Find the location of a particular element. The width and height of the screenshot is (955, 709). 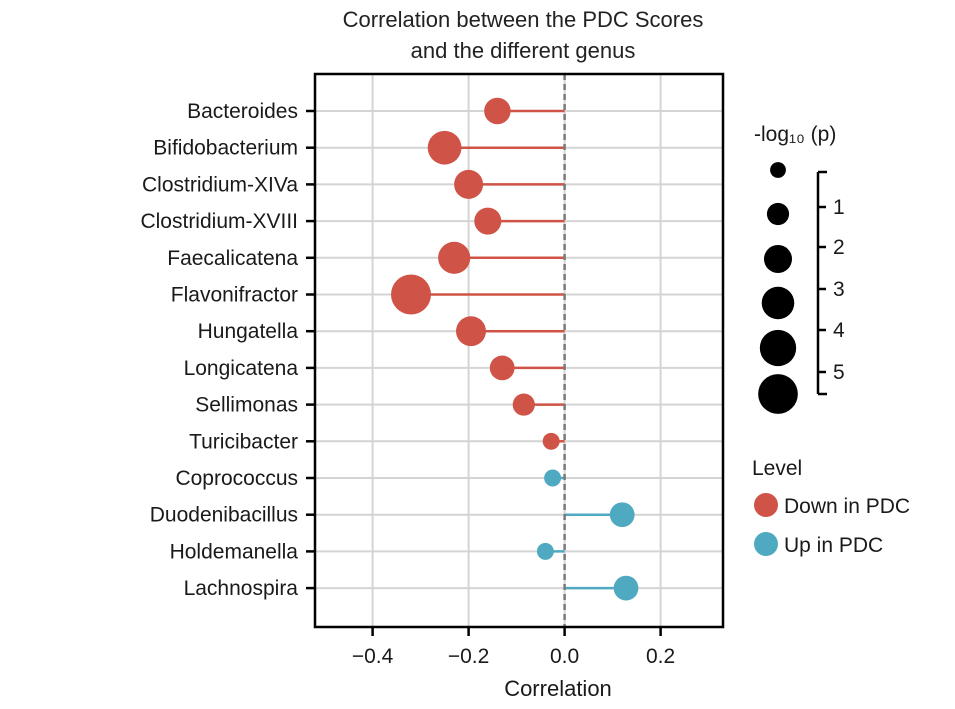

y-tick-label: Longicatena is located at coordinates (241, 368).